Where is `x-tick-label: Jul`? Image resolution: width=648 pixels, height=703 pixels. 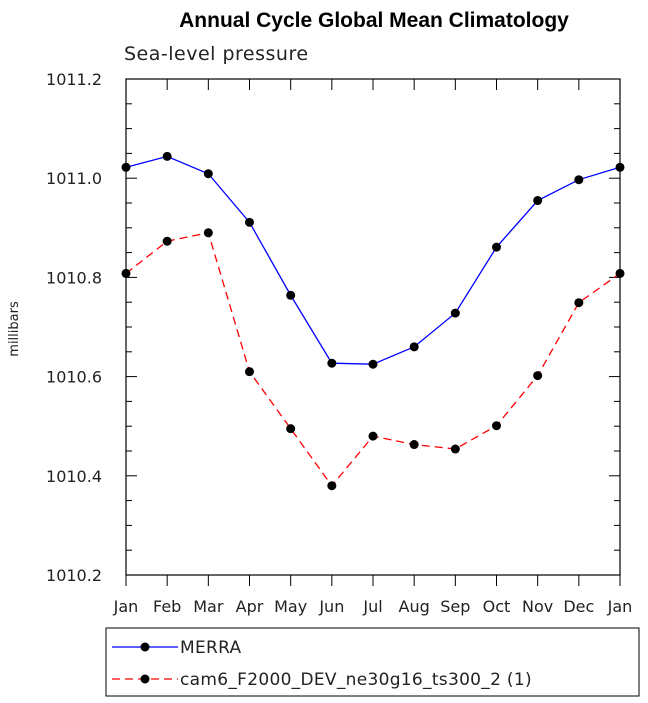 x-tick-label: Jul is located at coordinates (372, 606).